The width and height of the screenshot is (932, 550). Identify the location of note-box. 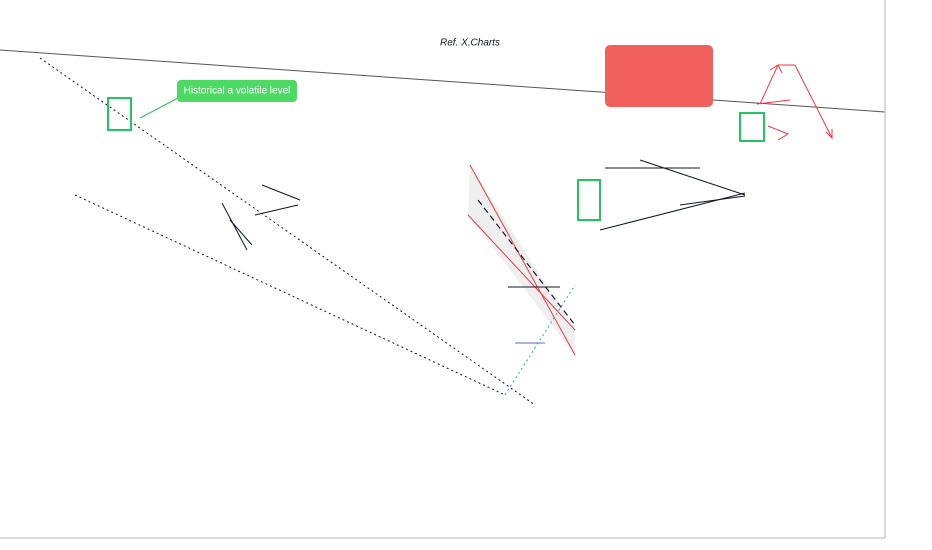
(237, 91).